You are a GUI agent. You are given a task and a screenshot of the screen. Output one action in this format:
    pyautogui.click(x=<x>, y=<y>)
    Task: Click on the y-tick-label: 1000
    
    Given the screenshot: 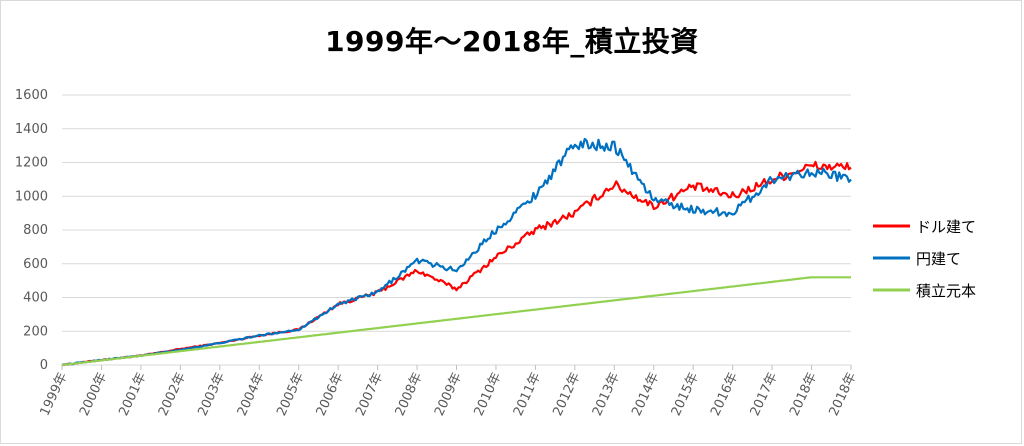 What is the action you would take?
    pyautogui.click(x=31, y=196)
    